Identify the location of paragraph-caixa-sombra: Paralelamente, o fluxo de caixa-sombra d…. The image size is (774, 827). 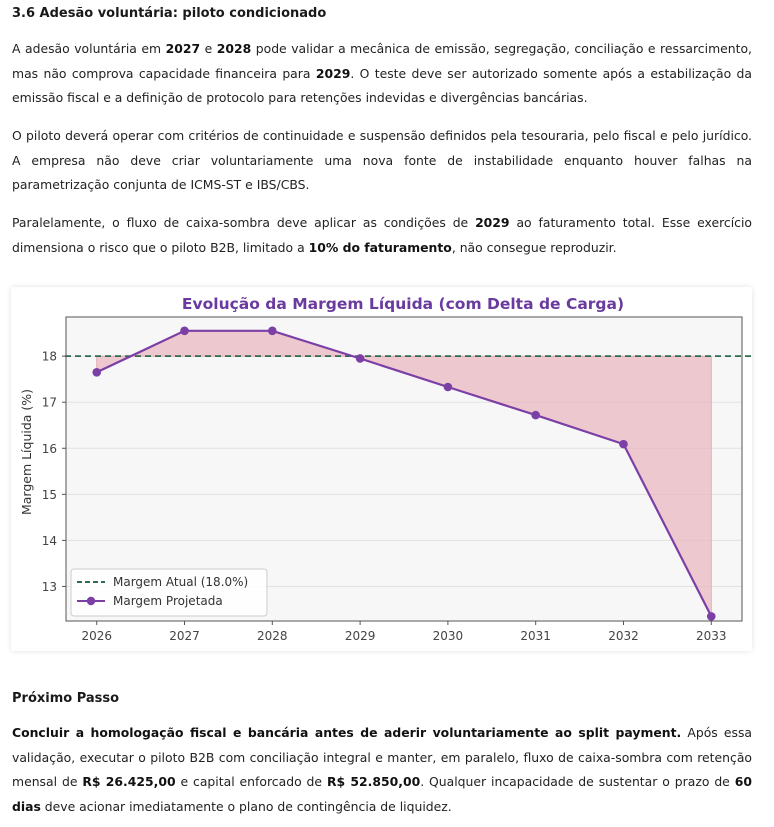
(382, 235).